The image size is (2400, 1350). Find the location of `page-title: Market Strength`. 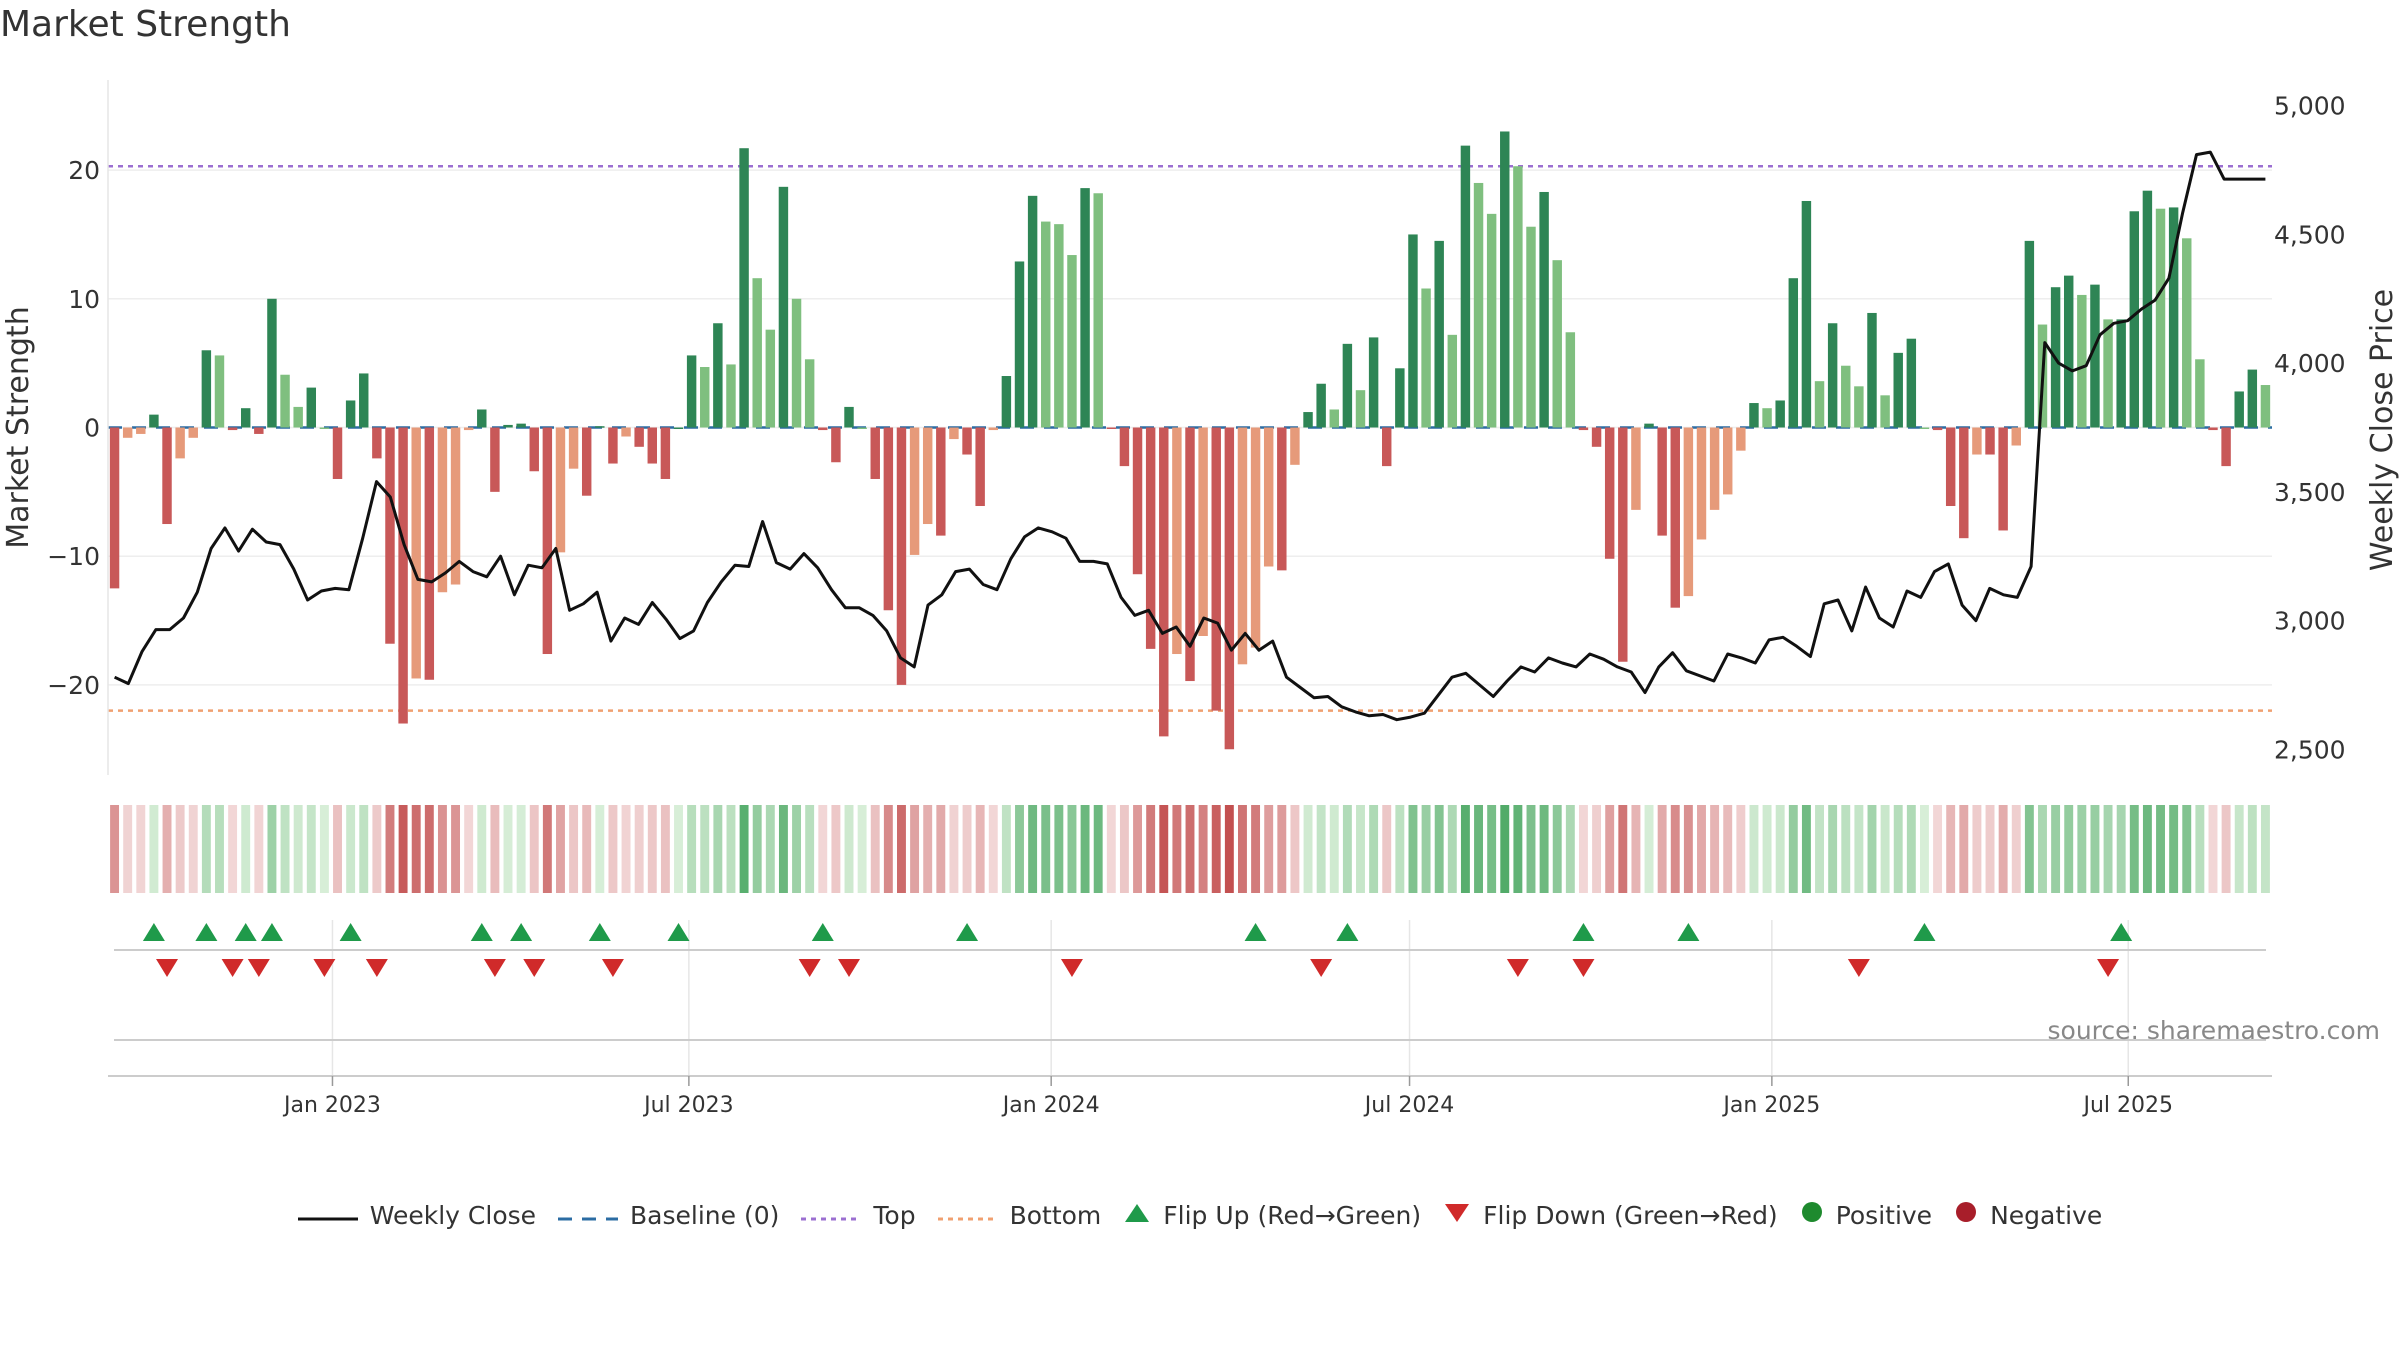

page-title: Market Strength is located at coordinates (145, 24).